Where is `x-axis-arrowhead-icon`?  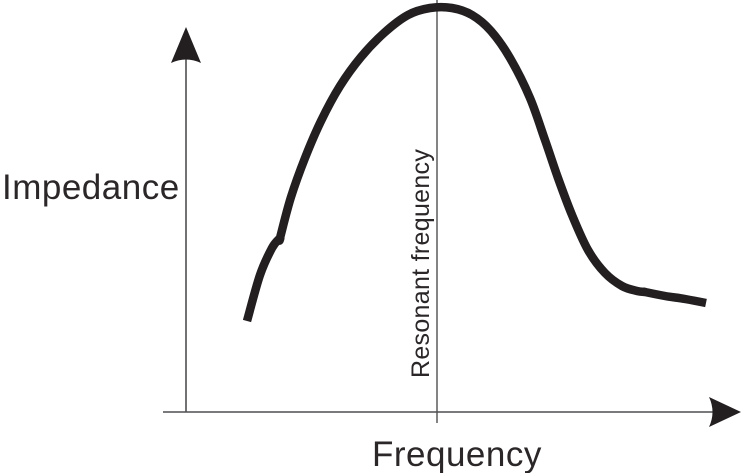 x-axis-arrowhead-icon is located at coordinates (725, 412).